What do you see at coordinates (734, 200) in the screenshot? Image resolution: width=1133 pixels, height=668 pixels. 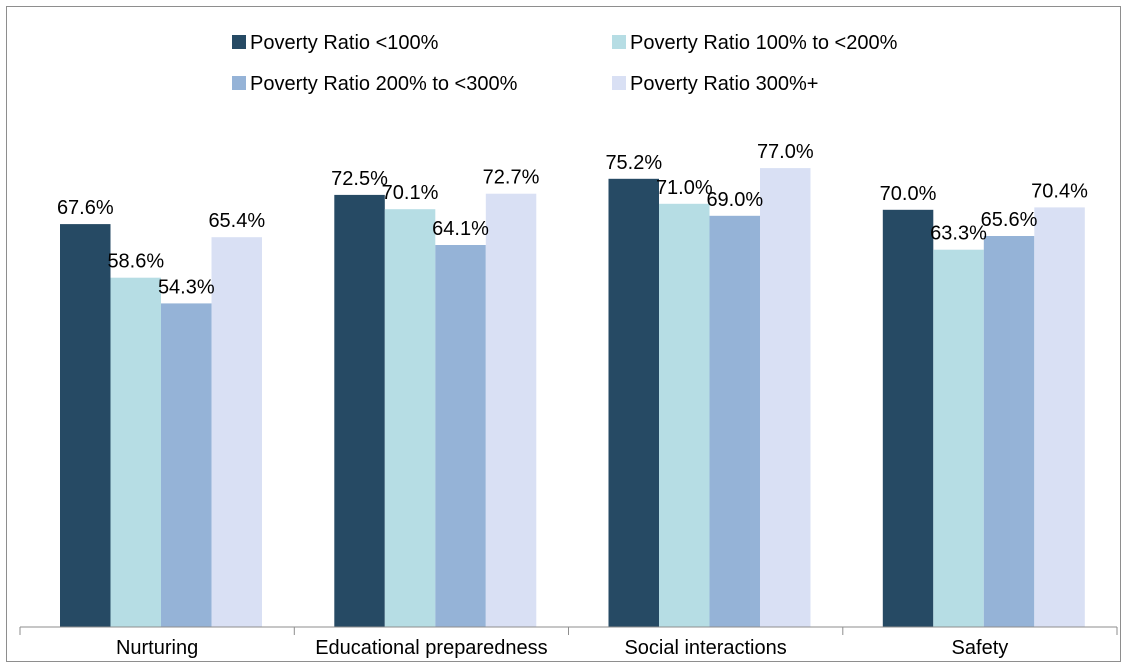 I see `data-label-3-3: 69.0%` at bounding box center [734, 200].